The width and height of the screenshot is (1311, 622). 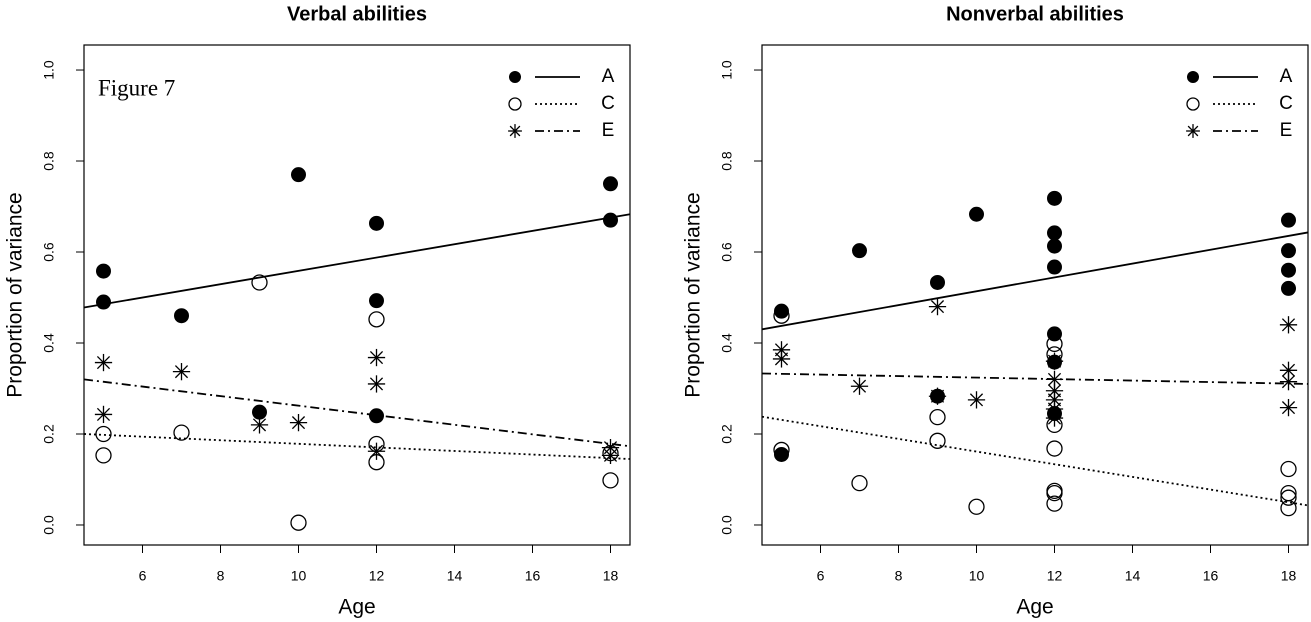 What do you see at coordinates (221, 576) in the screenshot?
I see `x-tick-label: 8` at bounding box center [221, 576].